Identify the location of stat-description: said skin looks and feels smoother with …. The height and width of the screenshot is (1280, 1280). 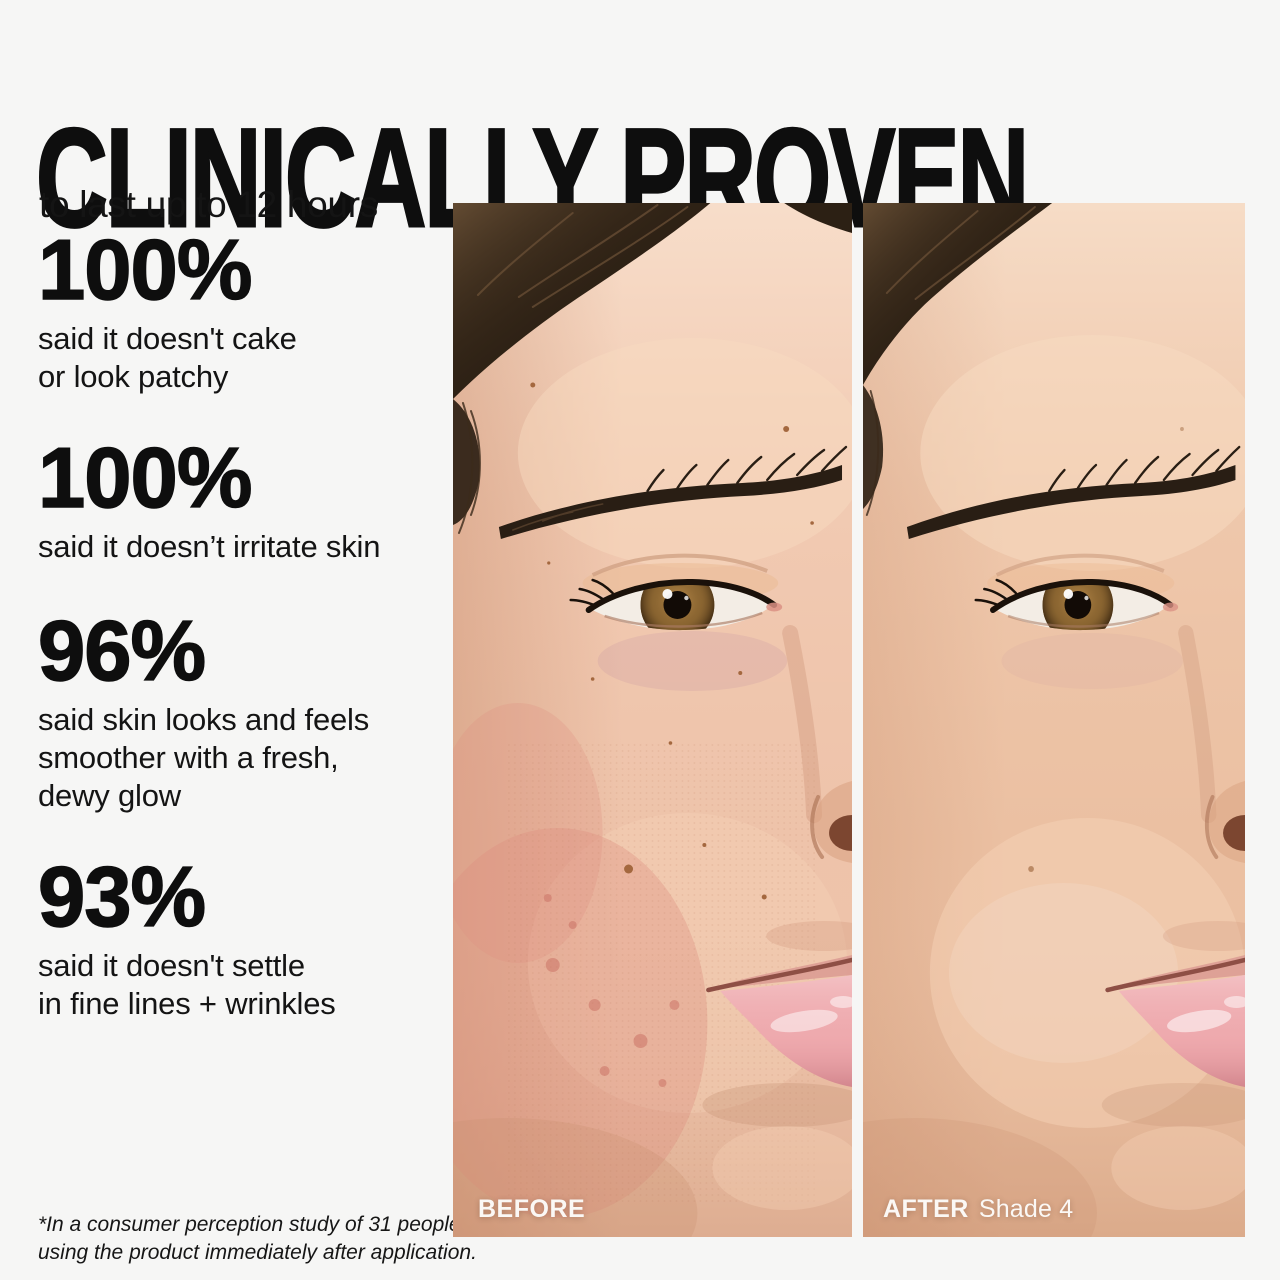
(204, 757).